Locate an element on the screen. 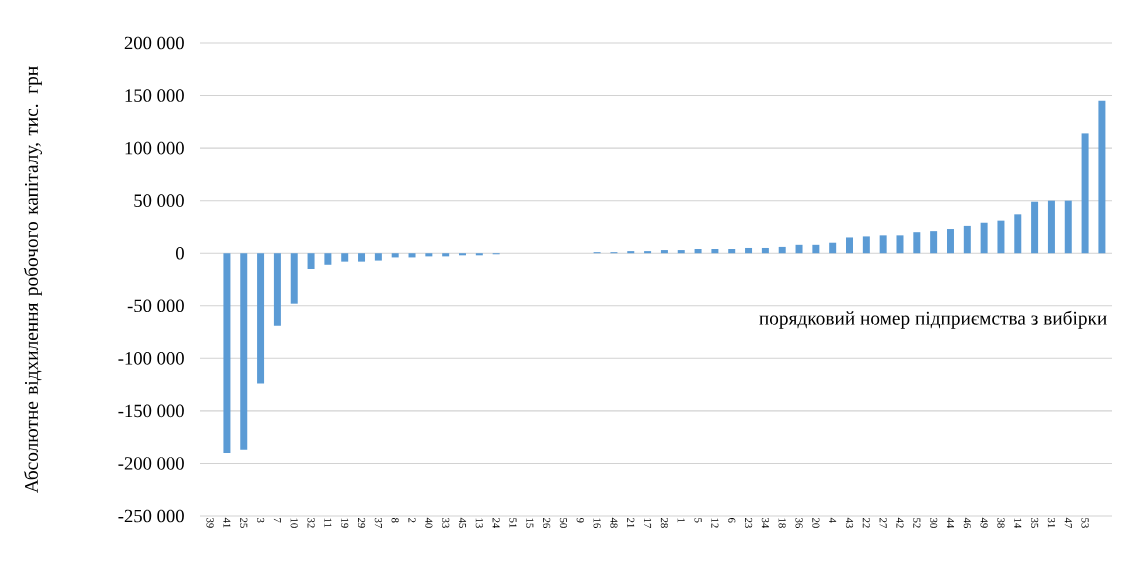 The height and width of the screenshot is (583, 1129). x-tick-label: 49 is located at coordinates (984, 522).